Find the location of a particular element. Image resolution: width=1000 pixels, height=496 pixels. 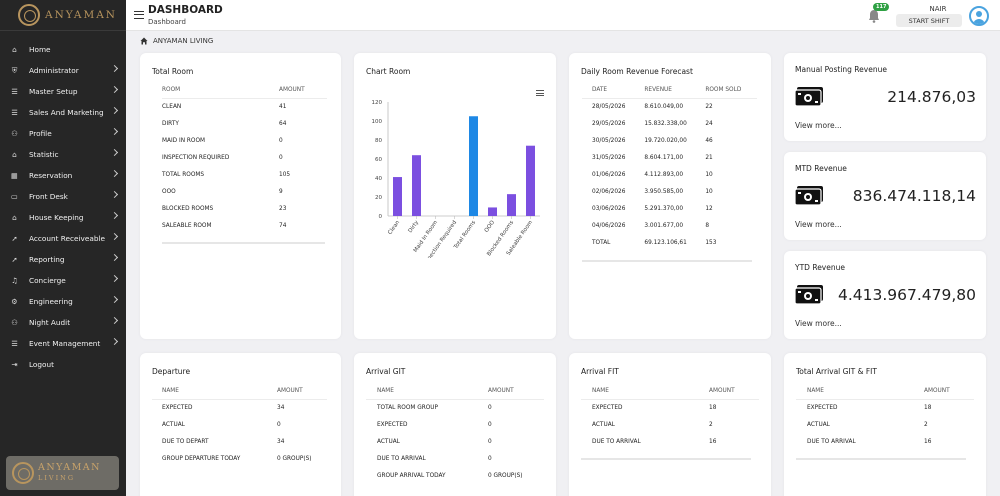

shield-icon: ⛨ is located at coordinates (14, 70).